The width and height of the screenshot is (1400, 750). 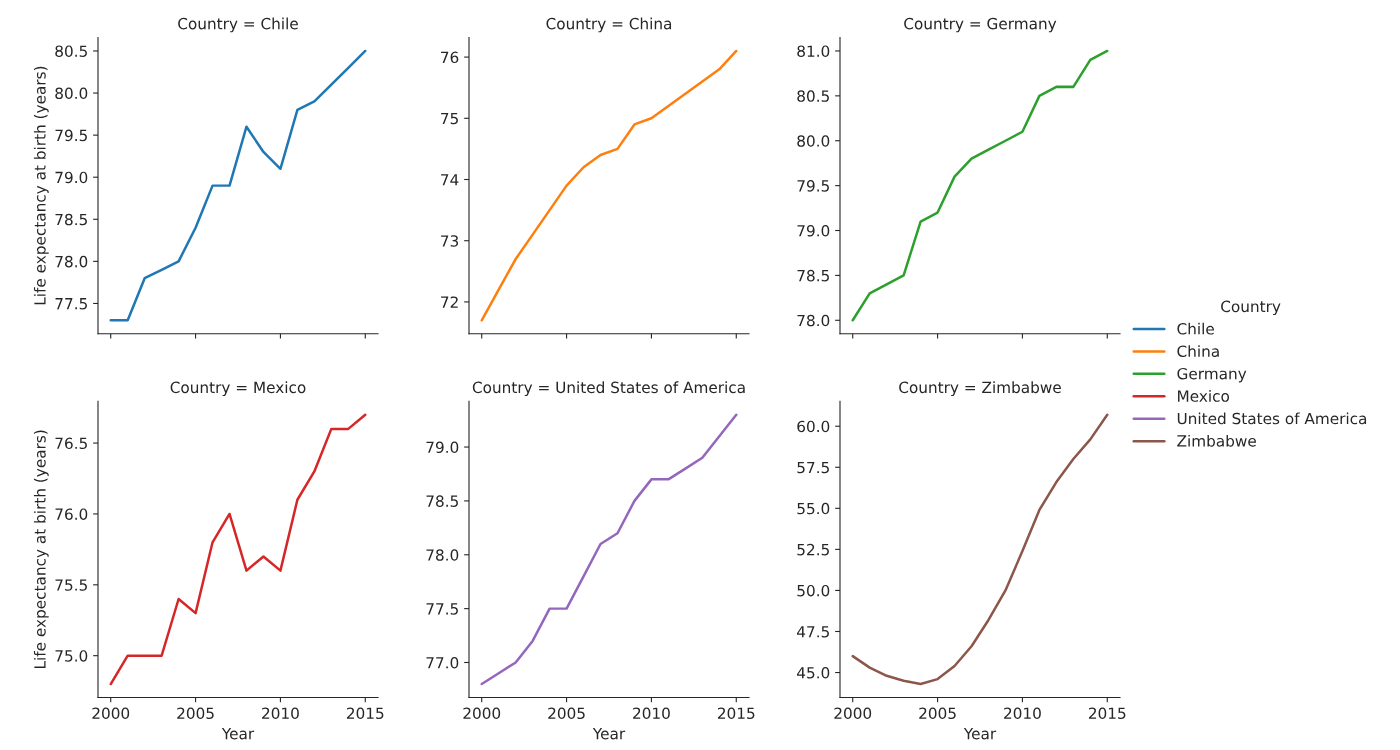 What do you see at coordinates (449, 118) in the screenshot?
I see `y-tick-label: 75` at bounding box center [449, 118].